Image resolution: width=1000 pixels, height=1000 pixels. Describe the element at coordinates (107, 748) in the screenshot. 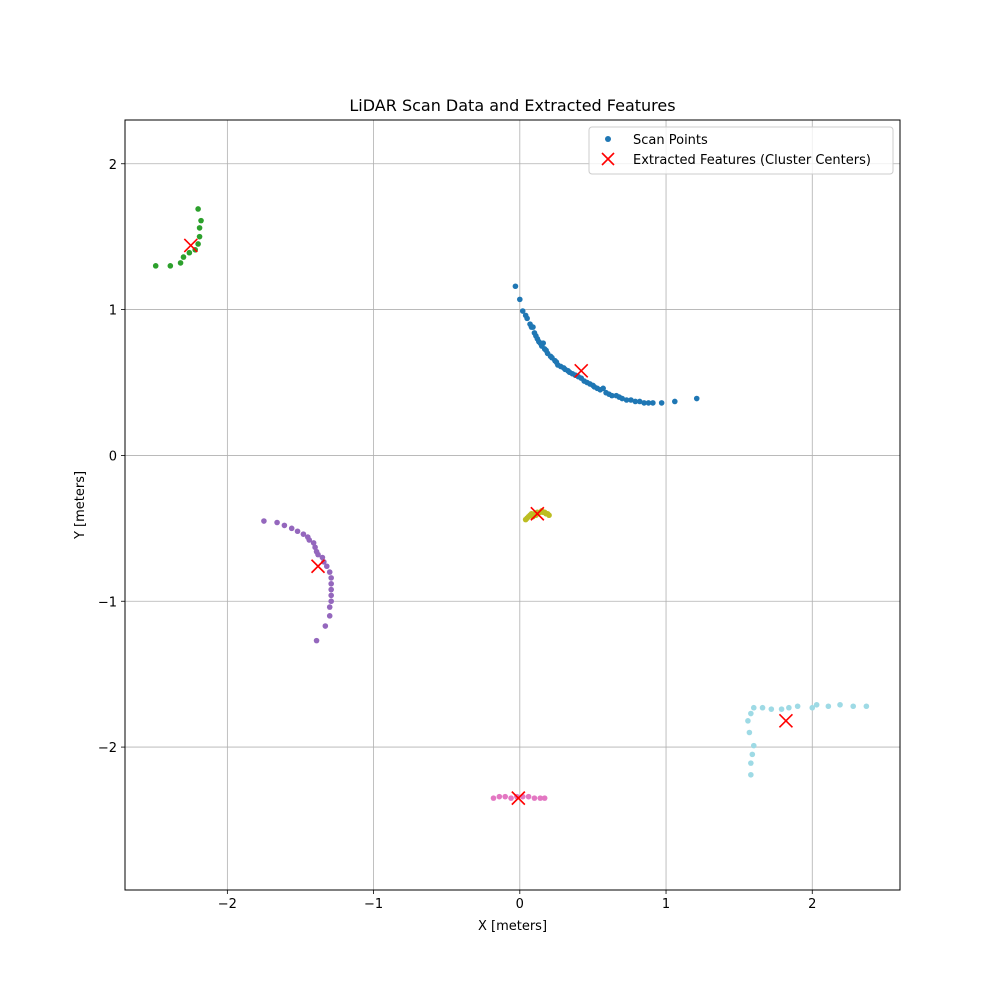

I see `y-tick-label: −2` at that location.